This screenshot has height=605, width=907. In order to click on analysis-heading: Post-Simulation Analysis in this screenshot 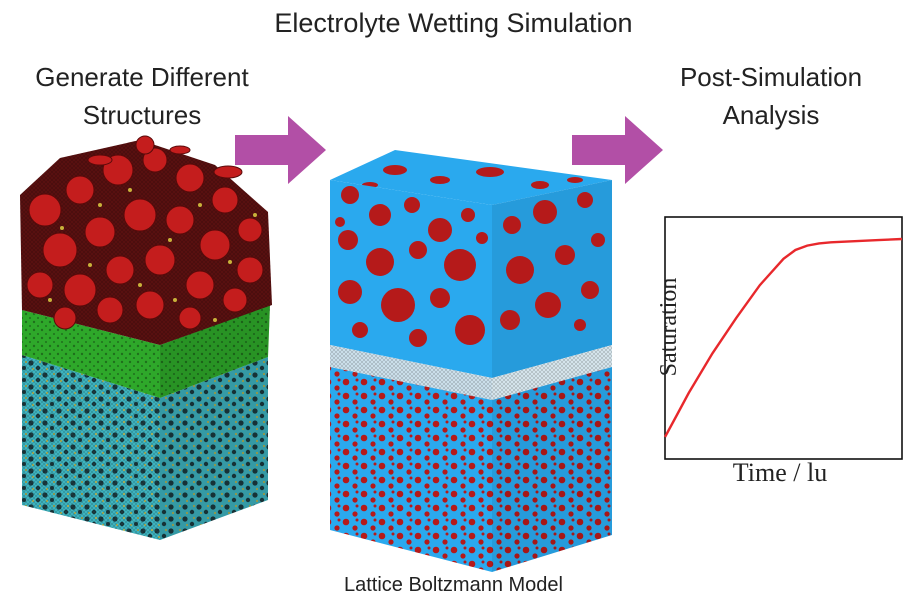, I will do `click(771, 96)`.